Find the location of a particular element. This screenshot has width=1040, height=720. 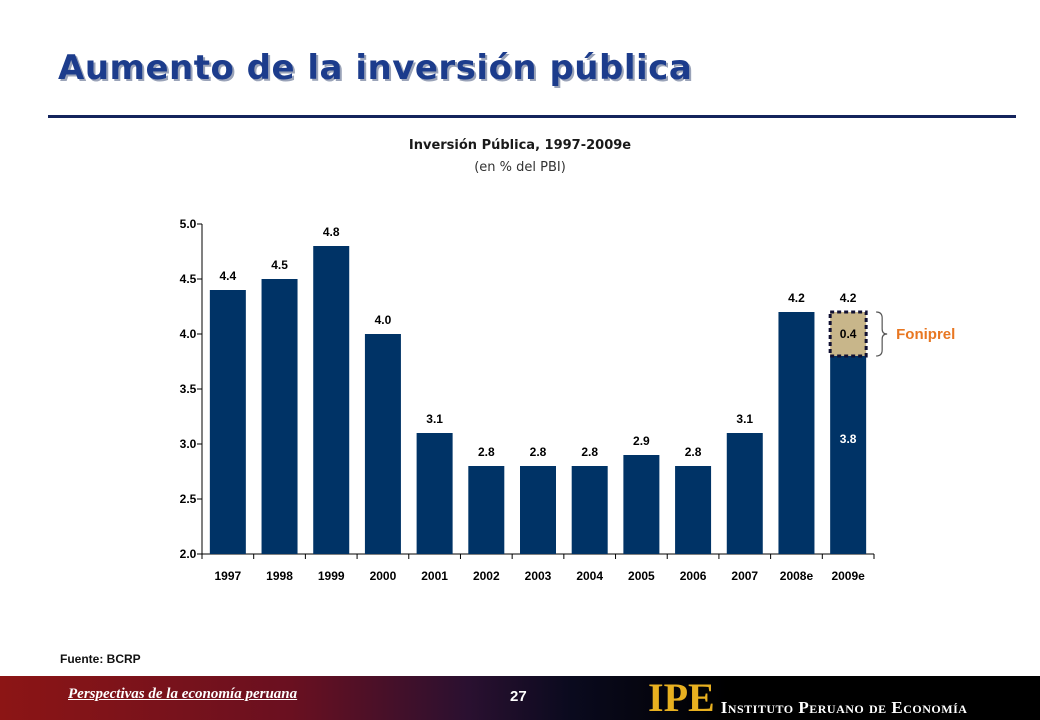

page-number: 27 is located at coordinates (518, 696).